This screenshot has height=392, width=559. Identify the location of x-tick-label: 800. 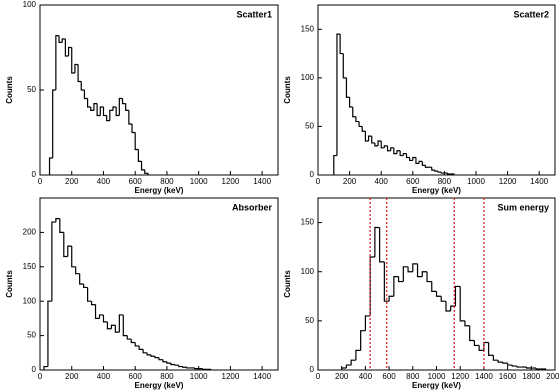
(167, 181).